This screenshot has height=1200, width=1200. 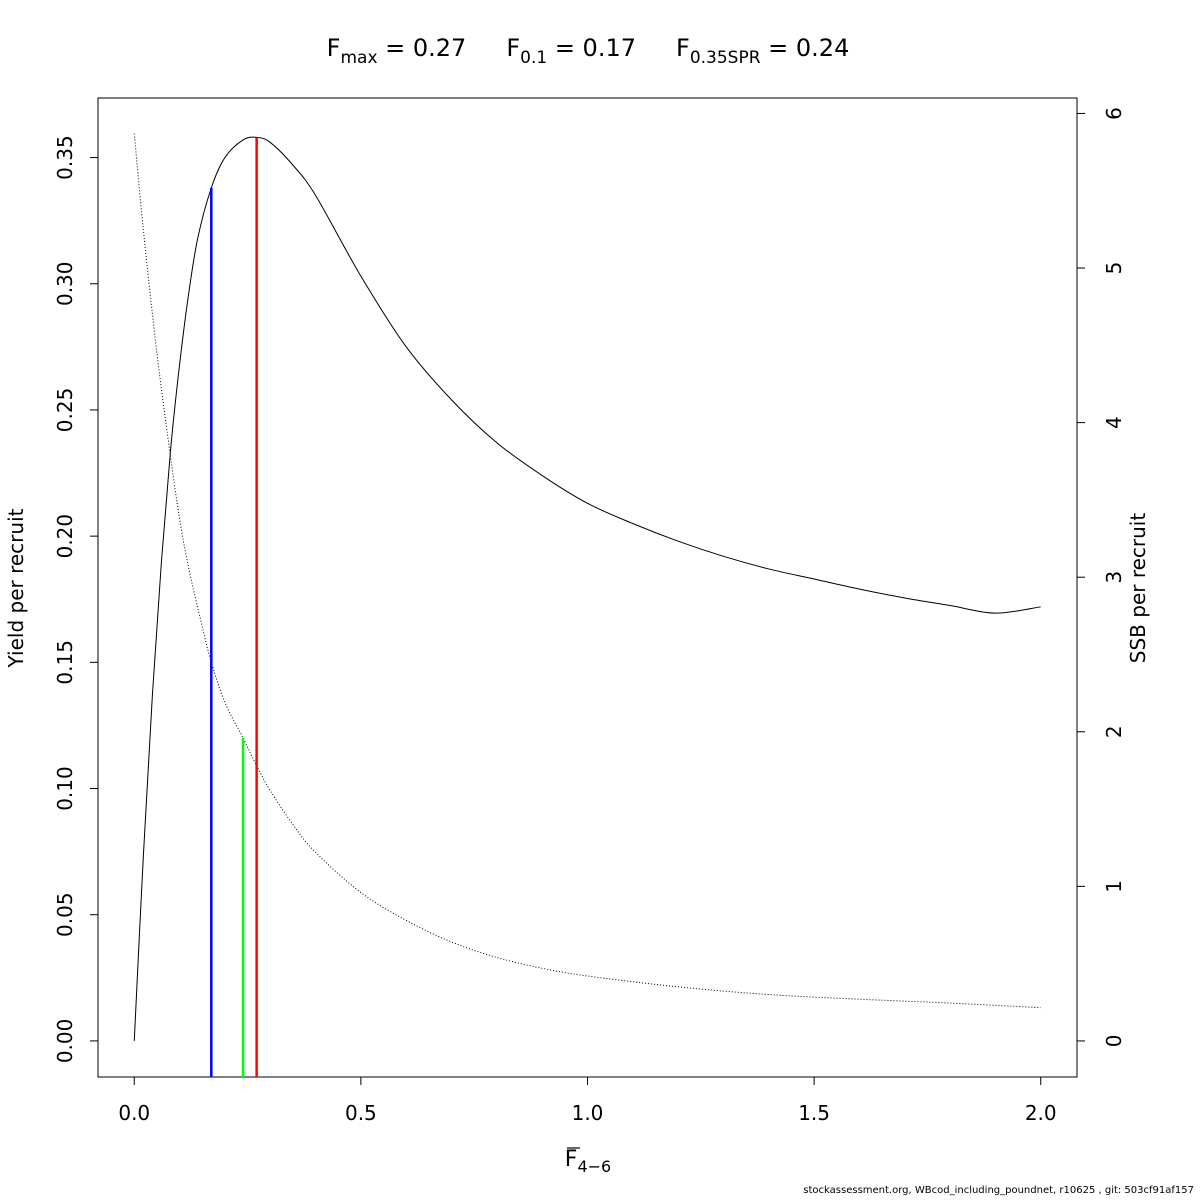 I want to click on title-part-value: = 0.24, so click(x=805, y=48).